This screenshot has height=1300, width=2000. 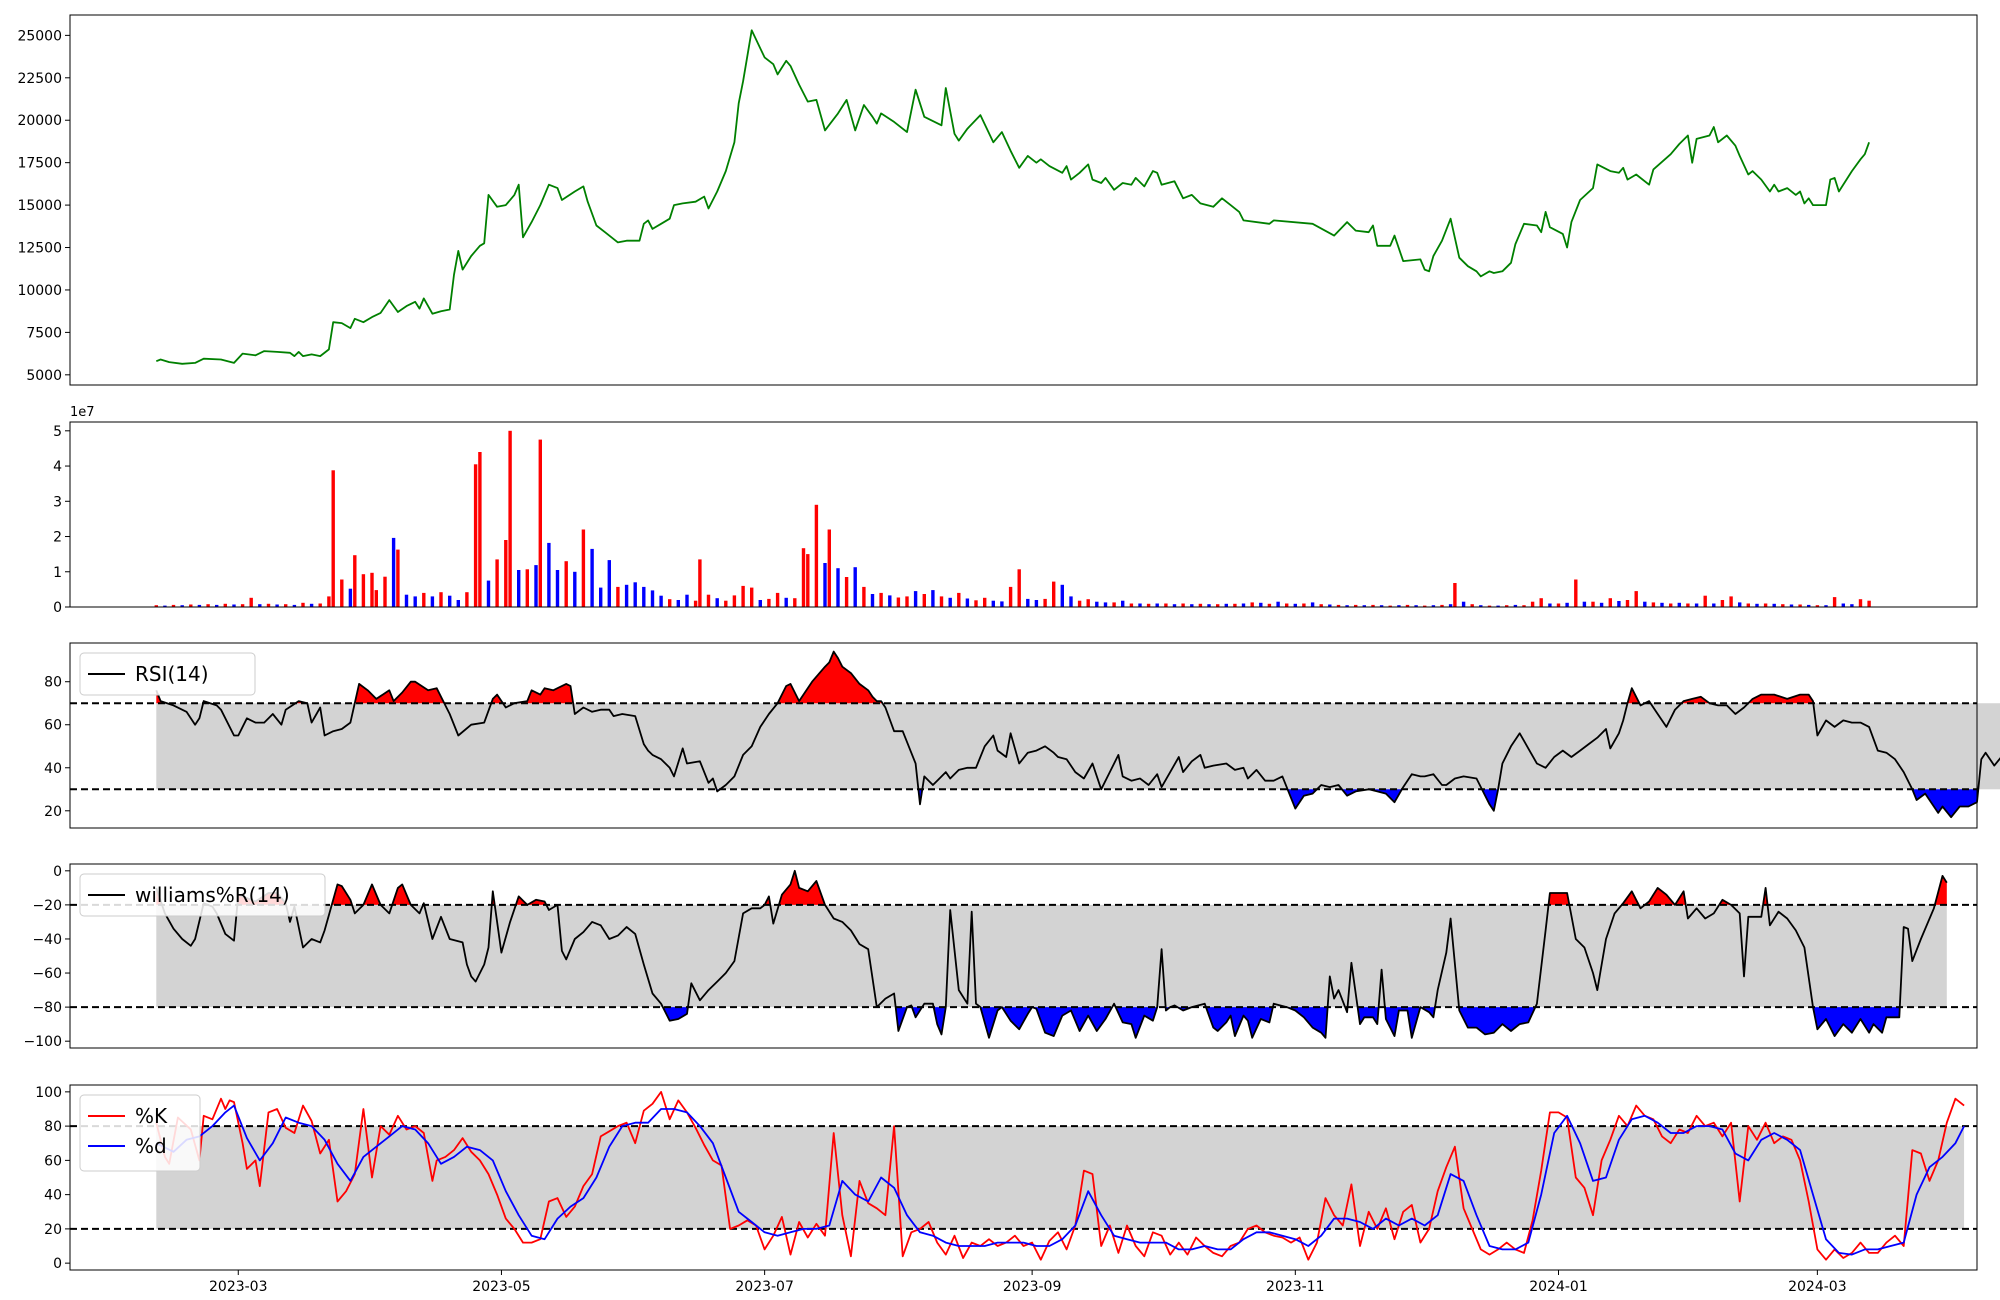 What do you see at coordinates (1817, 1287) in the screenshot?
I see `x-tick-label: 2024-03` at bounding box center [1817, 1287].